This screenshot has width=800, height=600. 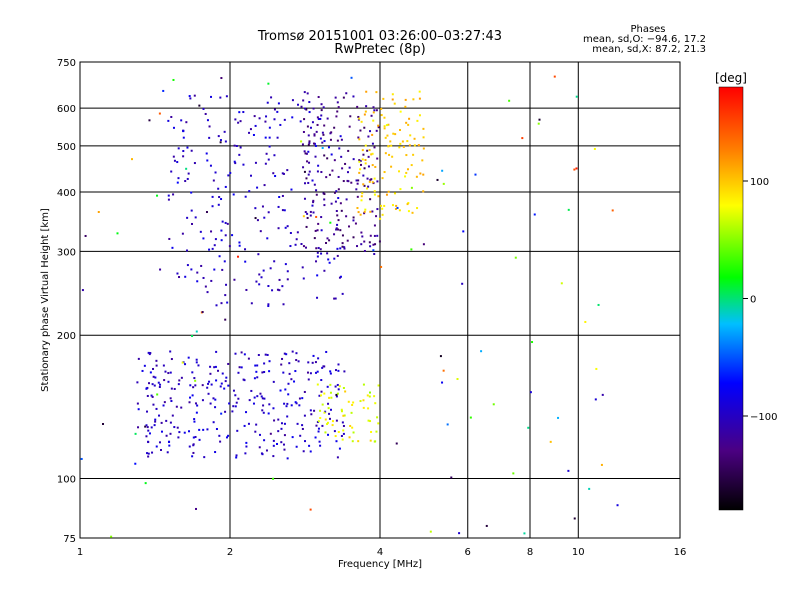 I want to click on x-tick-label: 6, so click(x=468, y=552).